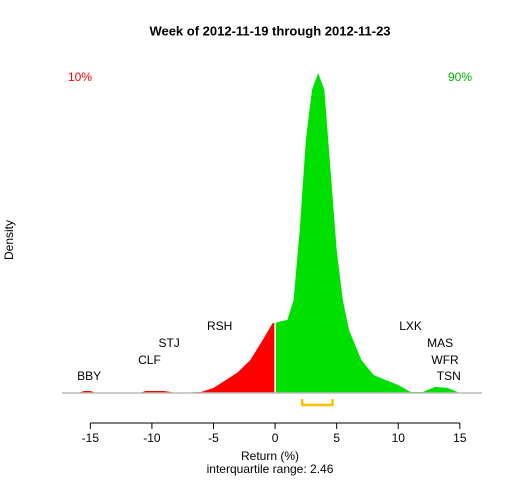 The image size is (512, 480). Describe the element at coordinates (177, 358) in the screenshot. I see `density-area` at that location.